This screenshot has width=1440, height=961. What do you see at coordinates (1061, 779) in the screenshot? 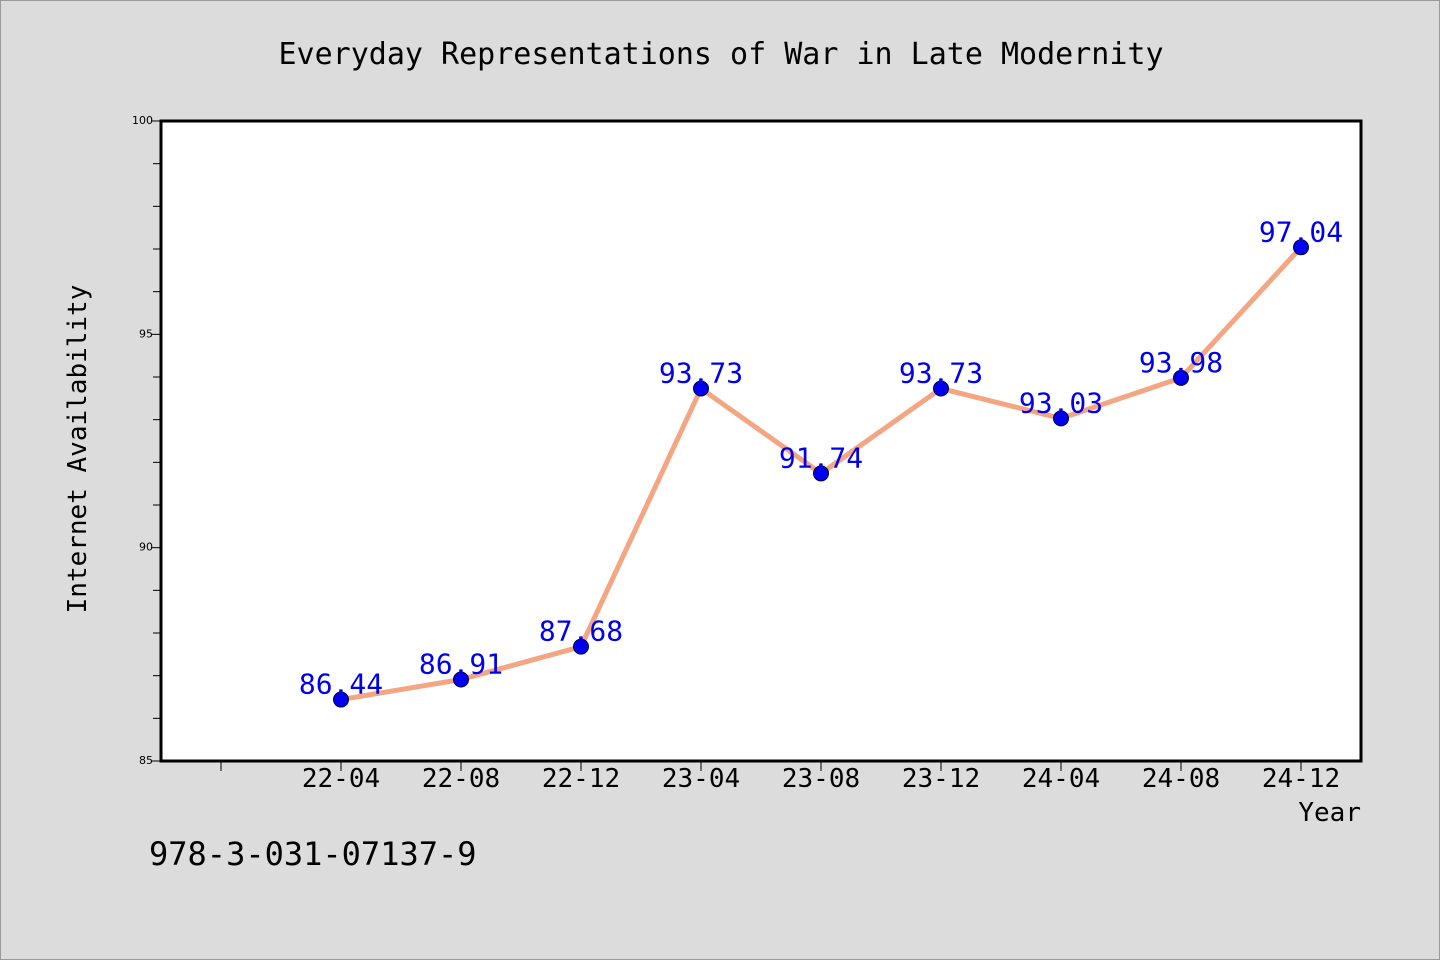
I see `x-tick-label: 24-04` at bounding box center [1061, 779].